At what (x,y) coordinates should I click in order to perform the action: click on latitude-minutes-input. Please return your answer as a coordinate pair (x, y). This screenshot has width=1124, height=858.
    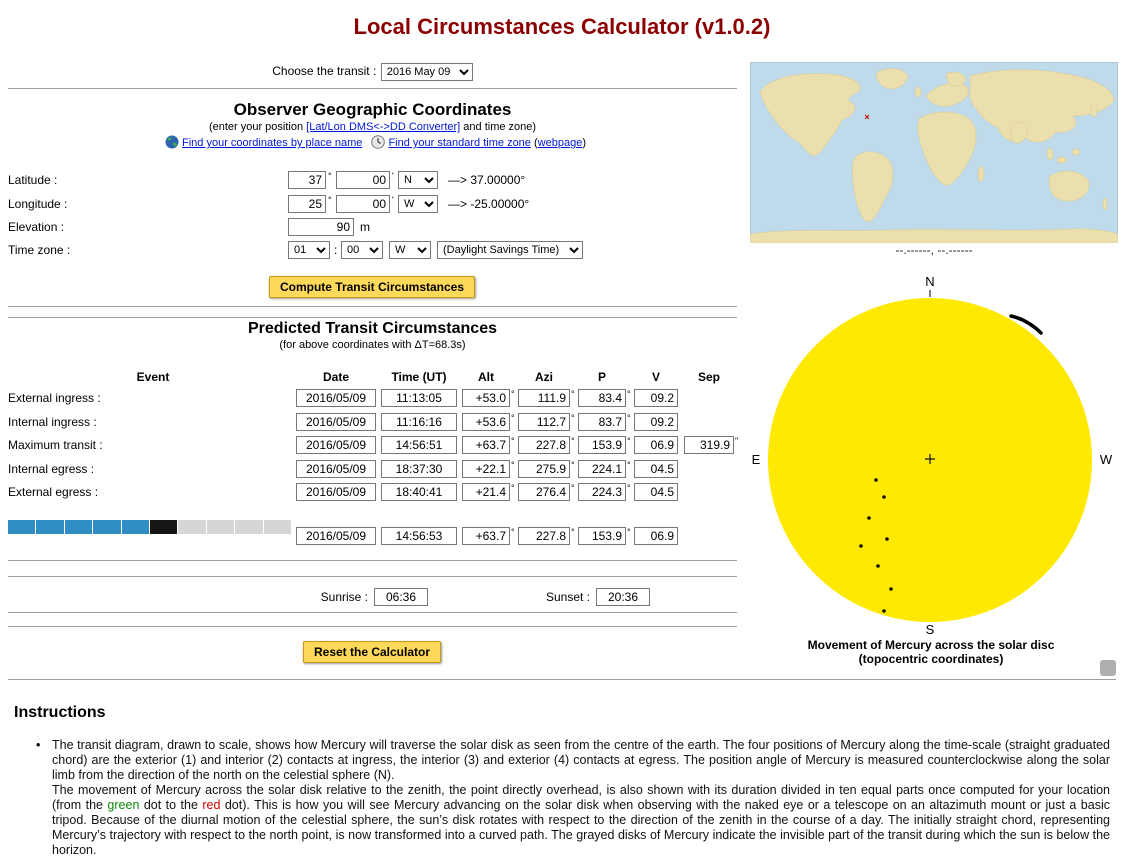
    Looking at the image, I should click on (363, 180).